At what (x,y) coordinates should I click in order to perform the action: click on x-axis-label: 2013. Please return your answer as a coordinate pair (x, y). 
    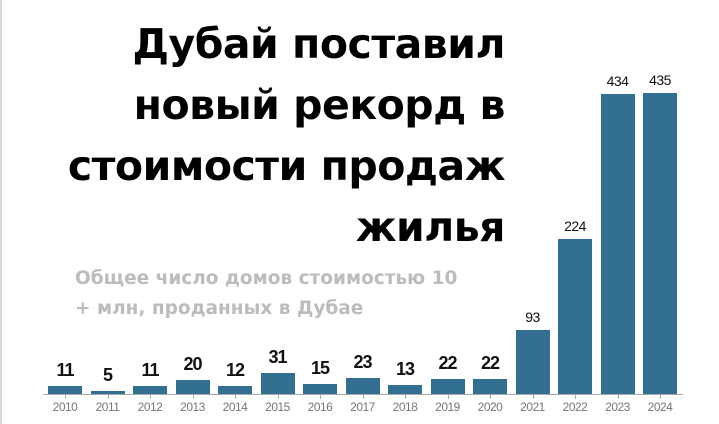
    Looking at the image, I should click on (192, 407).